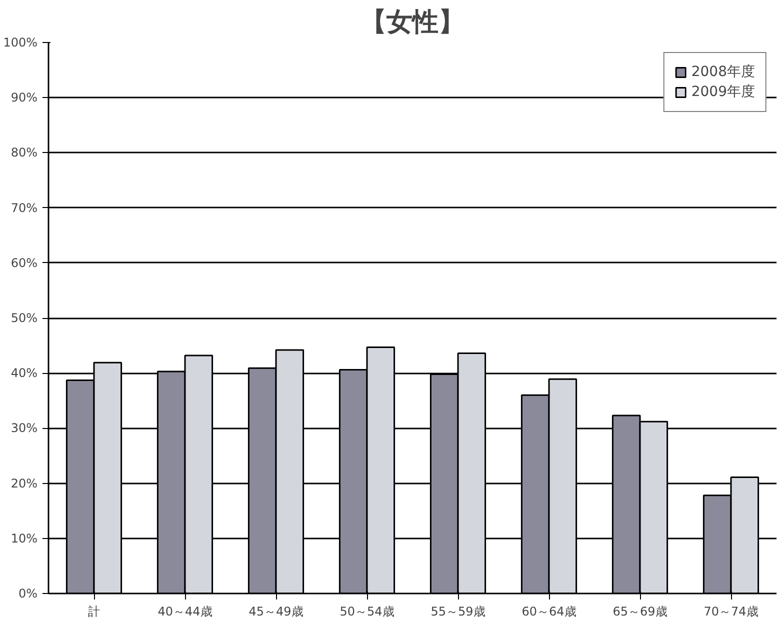 The width and height of the screenshot is (781, 621). I want to click on y-tick-label: 50%, so click(24, 318).